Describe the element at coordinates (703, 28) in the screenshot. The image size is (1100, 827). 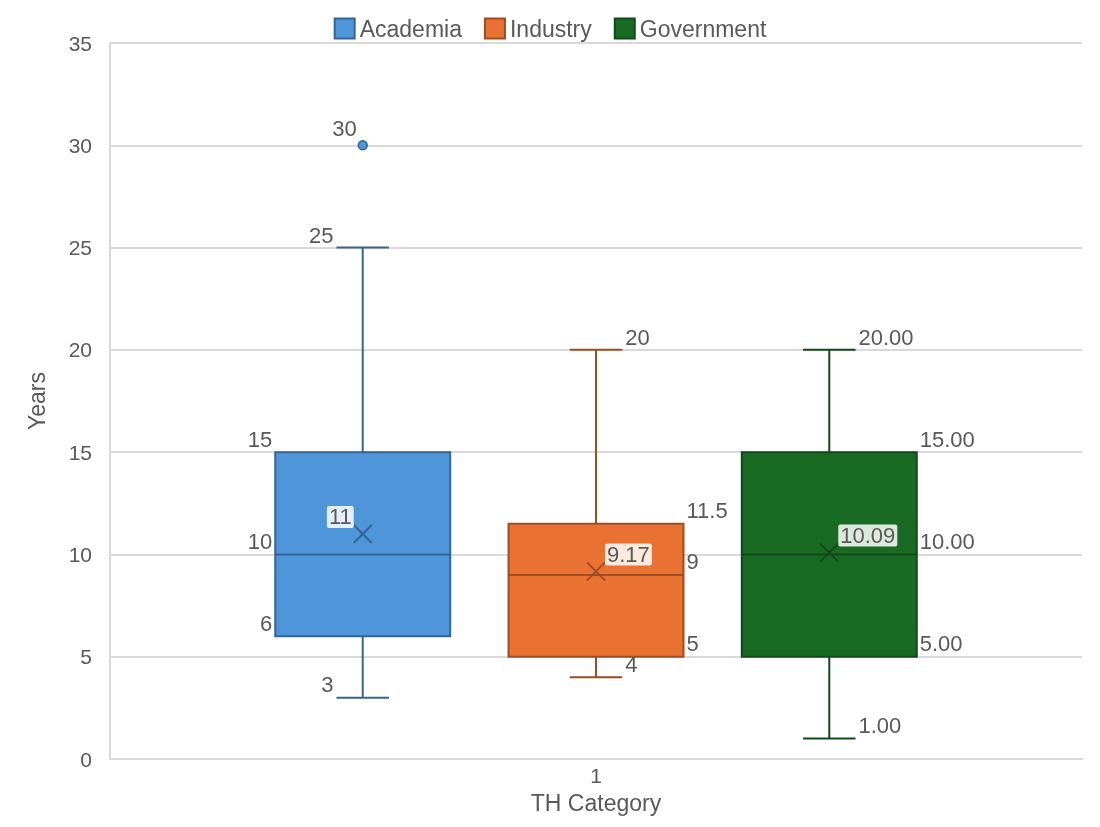
I see `legend-label: Government` at that location.